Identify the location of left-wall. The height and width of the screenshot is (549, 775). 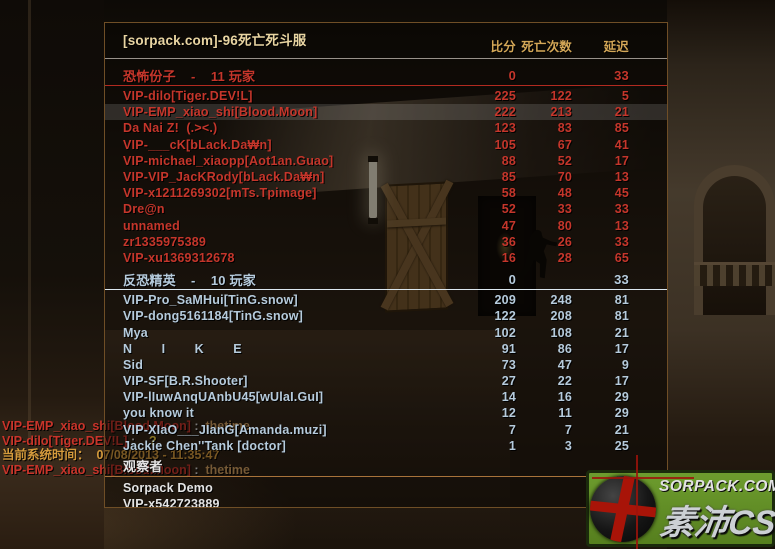
(52, 274).